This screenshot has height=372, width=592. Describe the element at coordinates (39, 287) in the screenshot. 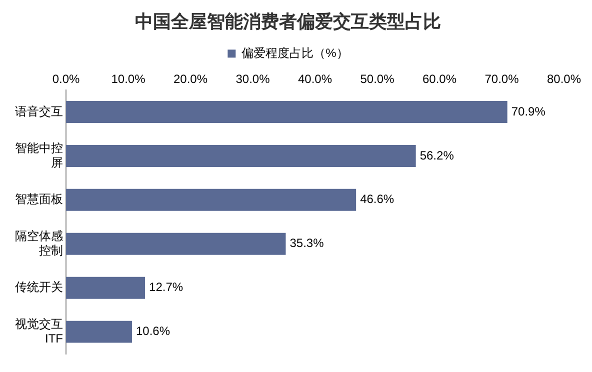

I see `y-tick-label: 传统开关` at that location.